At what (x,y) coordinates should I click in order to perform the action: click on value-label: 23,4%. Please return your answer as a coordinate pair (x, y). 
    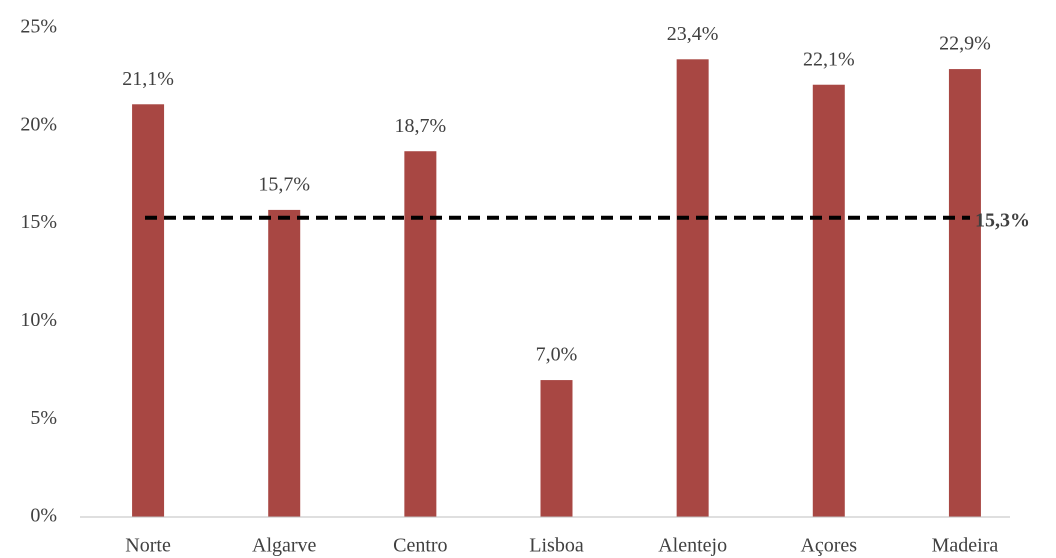
    Looking at the image, I should click on (693, 34).